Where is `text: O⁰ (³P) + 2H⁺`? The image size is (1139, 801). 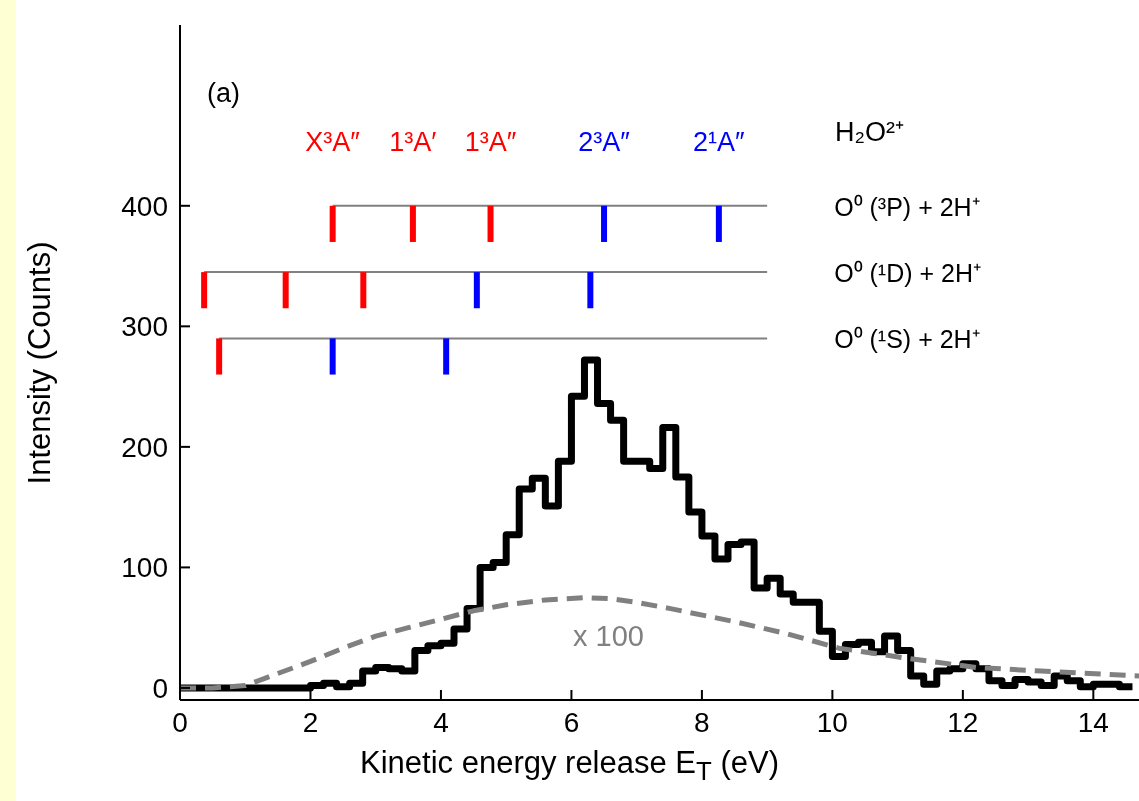
text: O⁰ (³P) + 2H⁺ is located at coordinates (907, 206).